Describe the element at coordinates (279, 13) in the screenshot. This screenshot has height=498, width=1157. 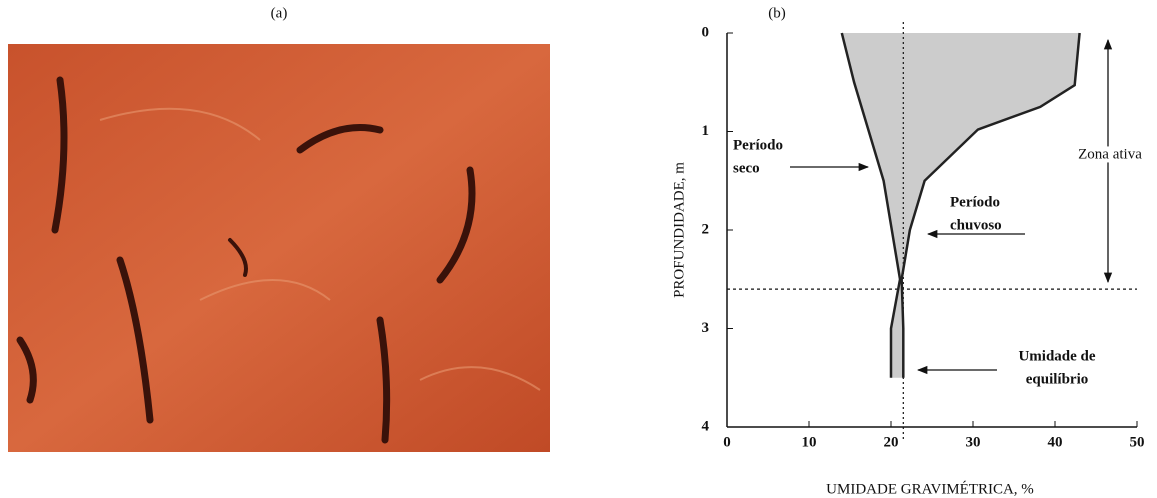
I see `panel-label: (a)` at that location.